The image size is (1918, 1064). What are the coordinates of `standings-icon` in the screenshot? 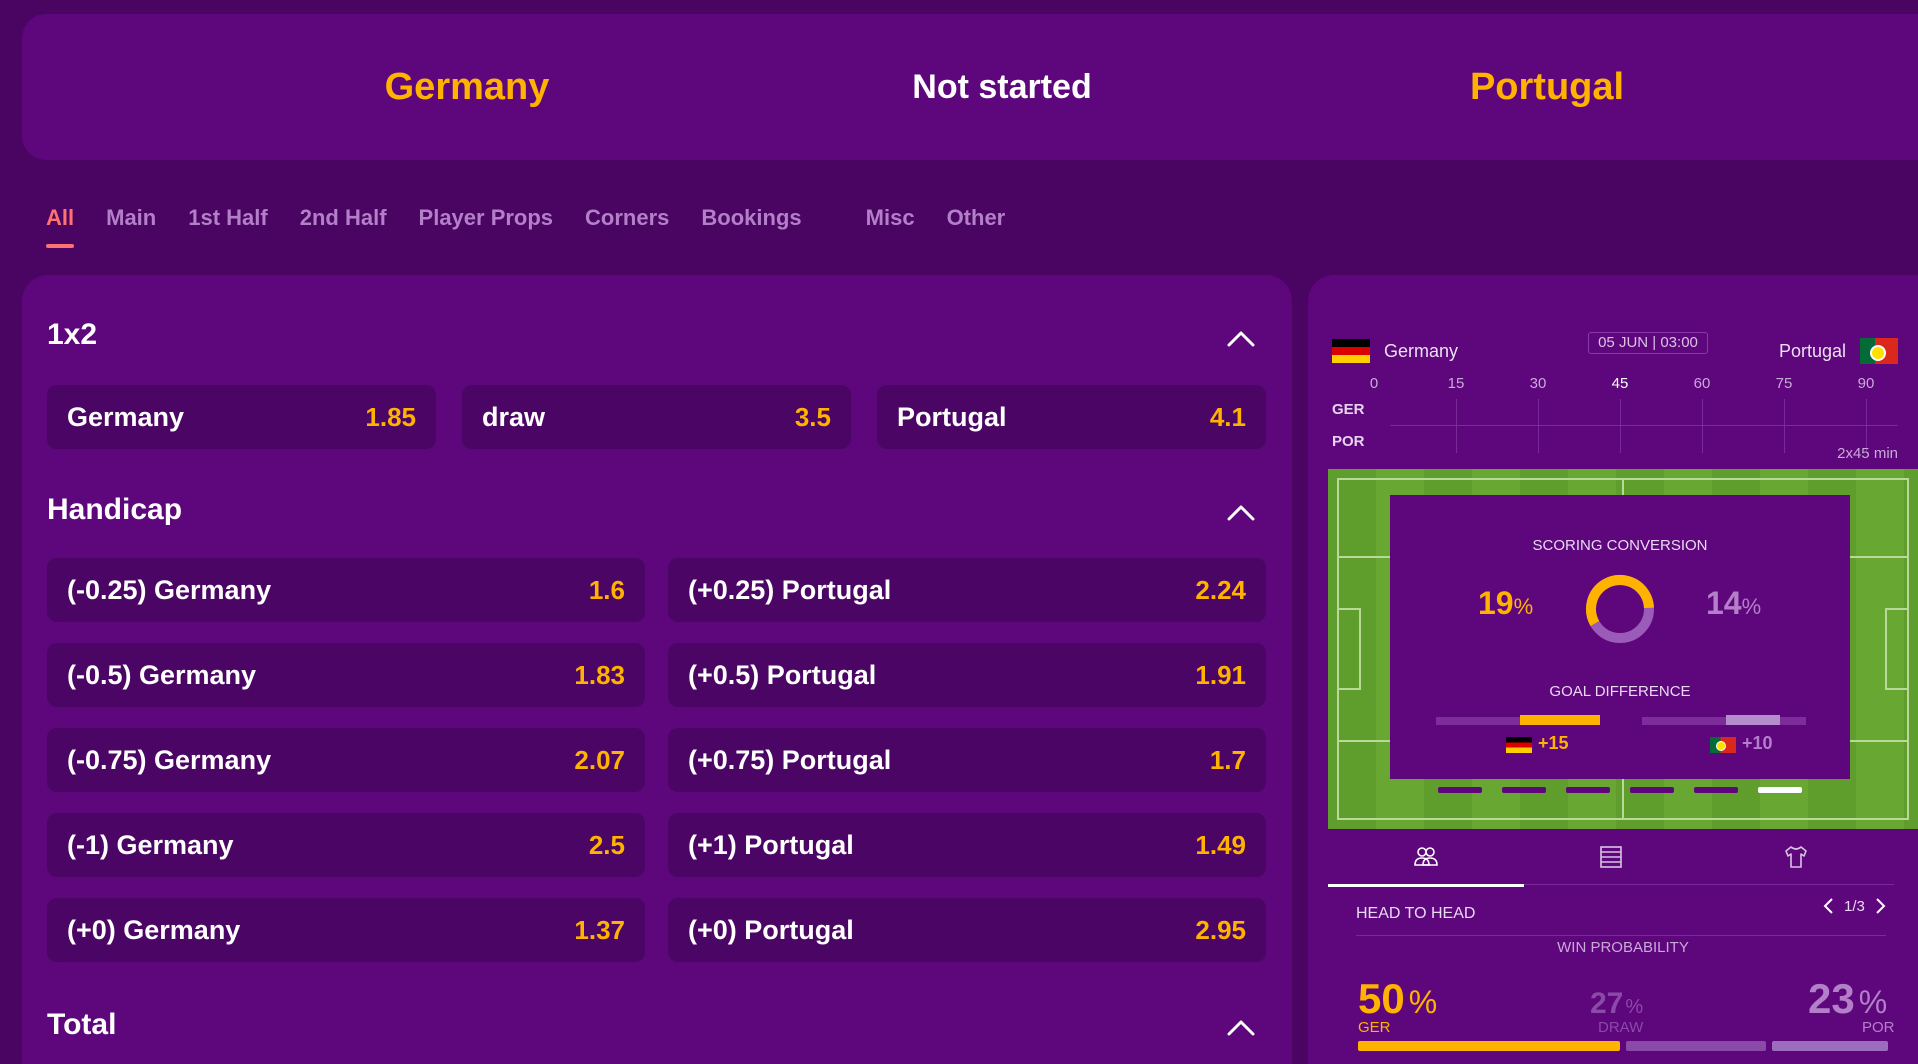 It's located at (1611, 857).